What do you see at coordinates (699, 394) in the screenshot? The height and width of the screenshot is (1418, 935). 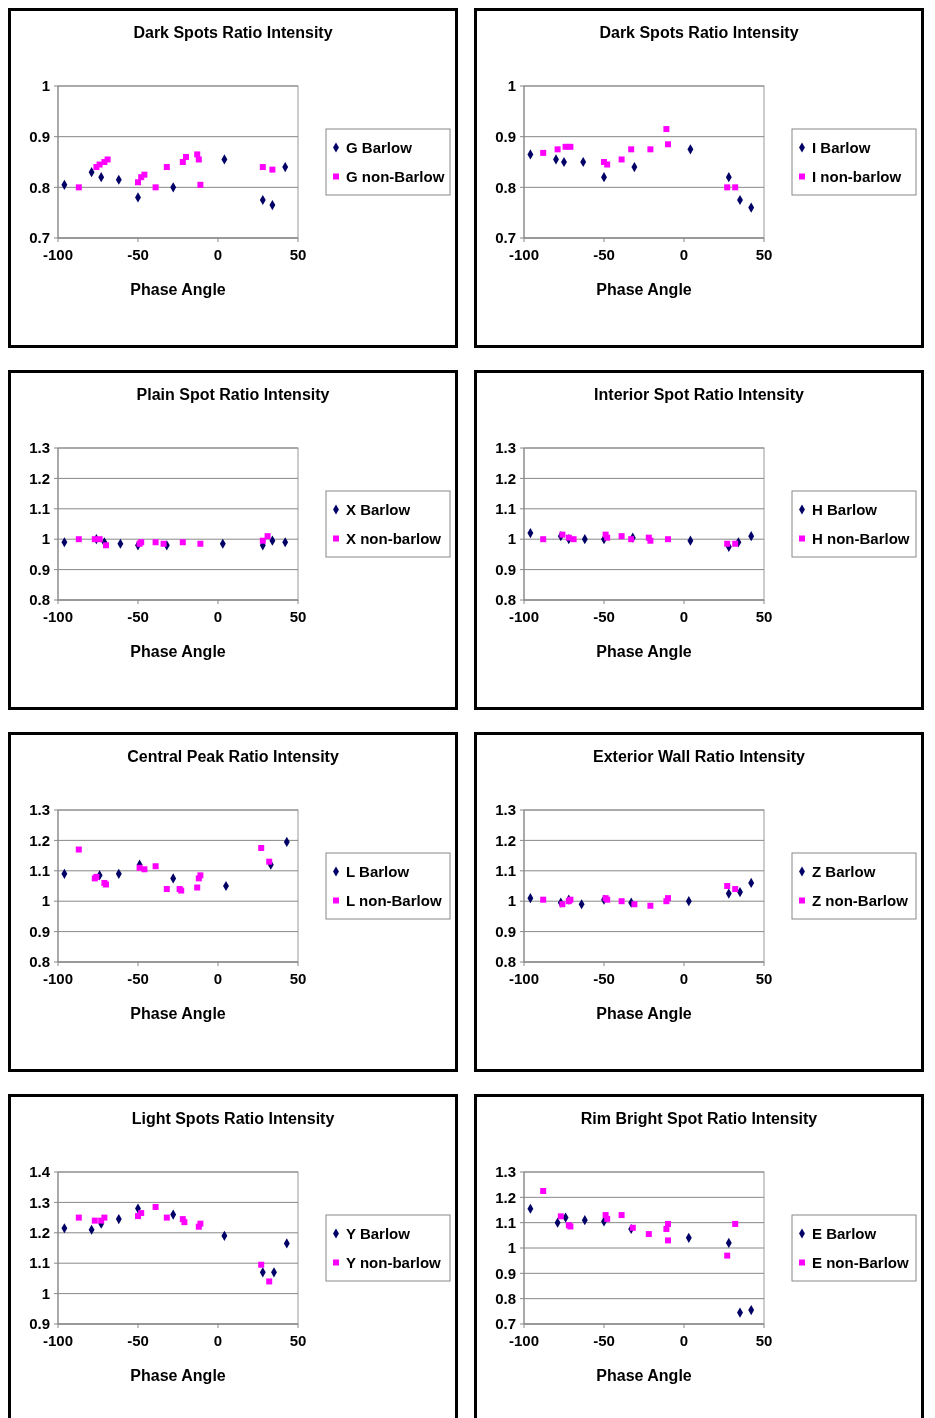 I see `chart-title: Interior Spot Ratio Intensity` at bounding box center [699, 394].